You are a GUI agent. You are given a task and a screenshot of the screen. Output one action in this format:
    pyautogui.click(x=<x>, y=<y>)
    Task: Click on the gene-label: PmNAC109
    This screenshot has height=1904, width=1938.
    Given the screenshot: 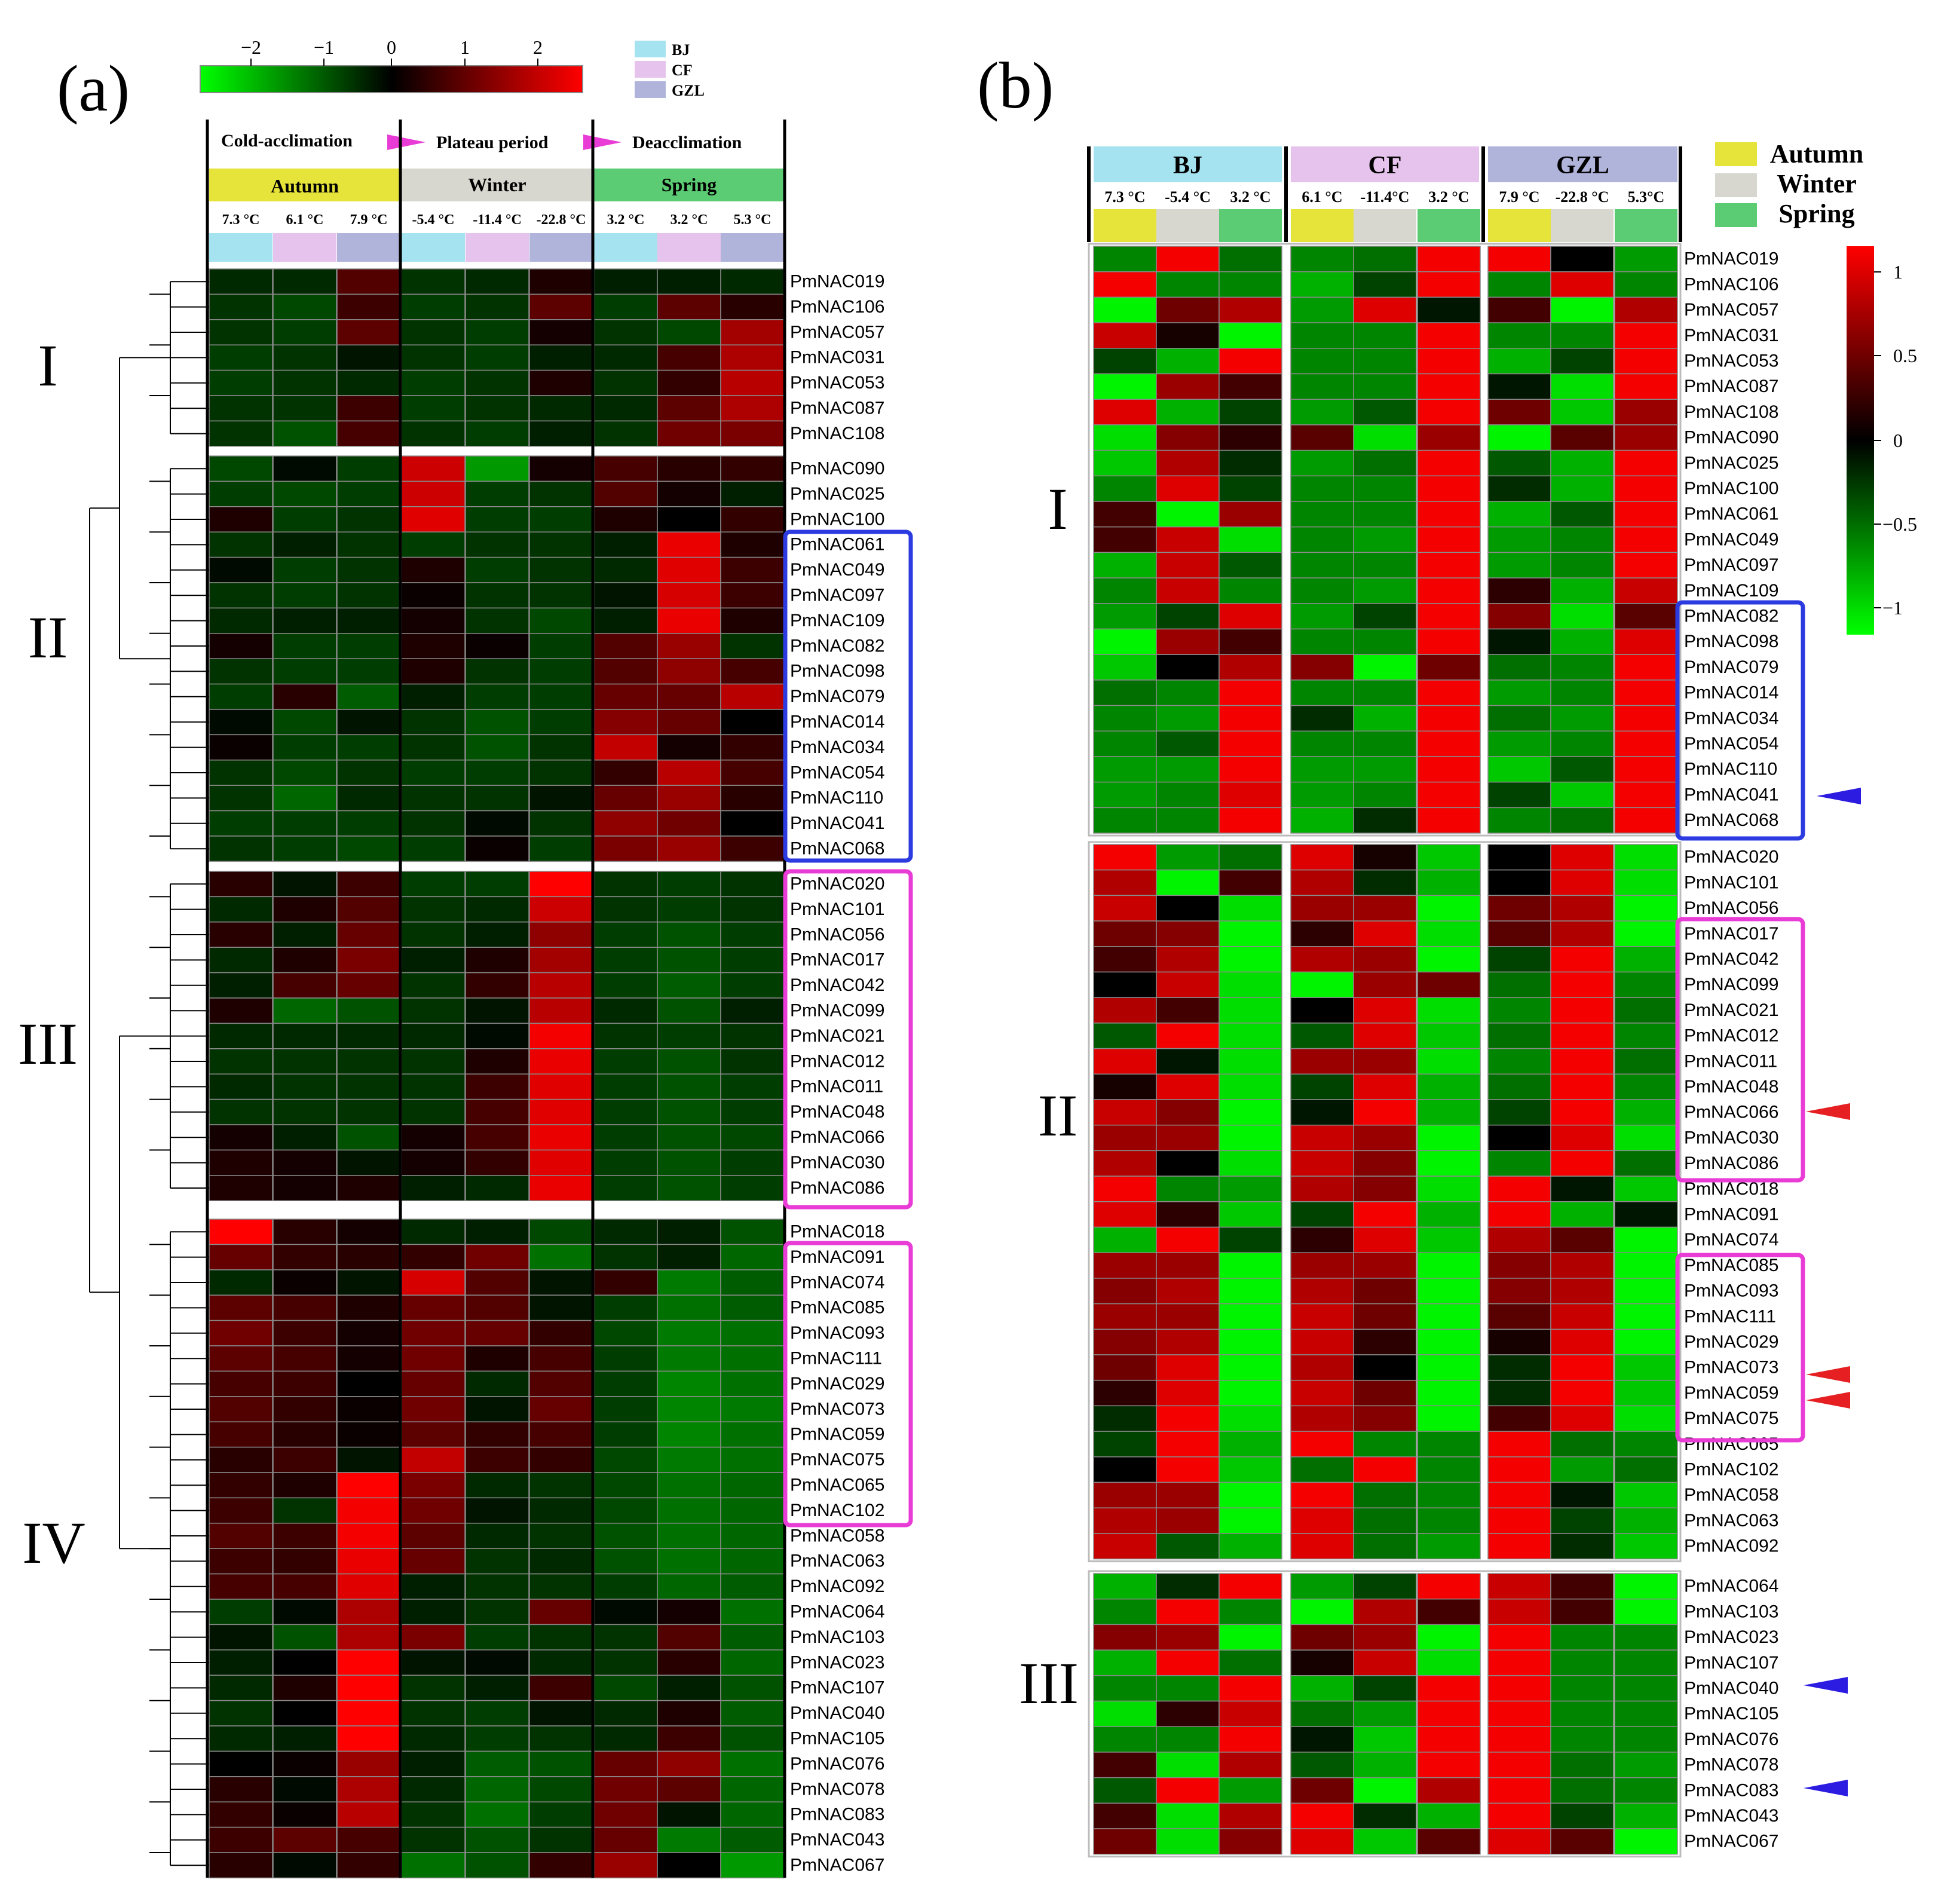 What is the action you would take?
    pyautogui.click(x=837, y=620)
    